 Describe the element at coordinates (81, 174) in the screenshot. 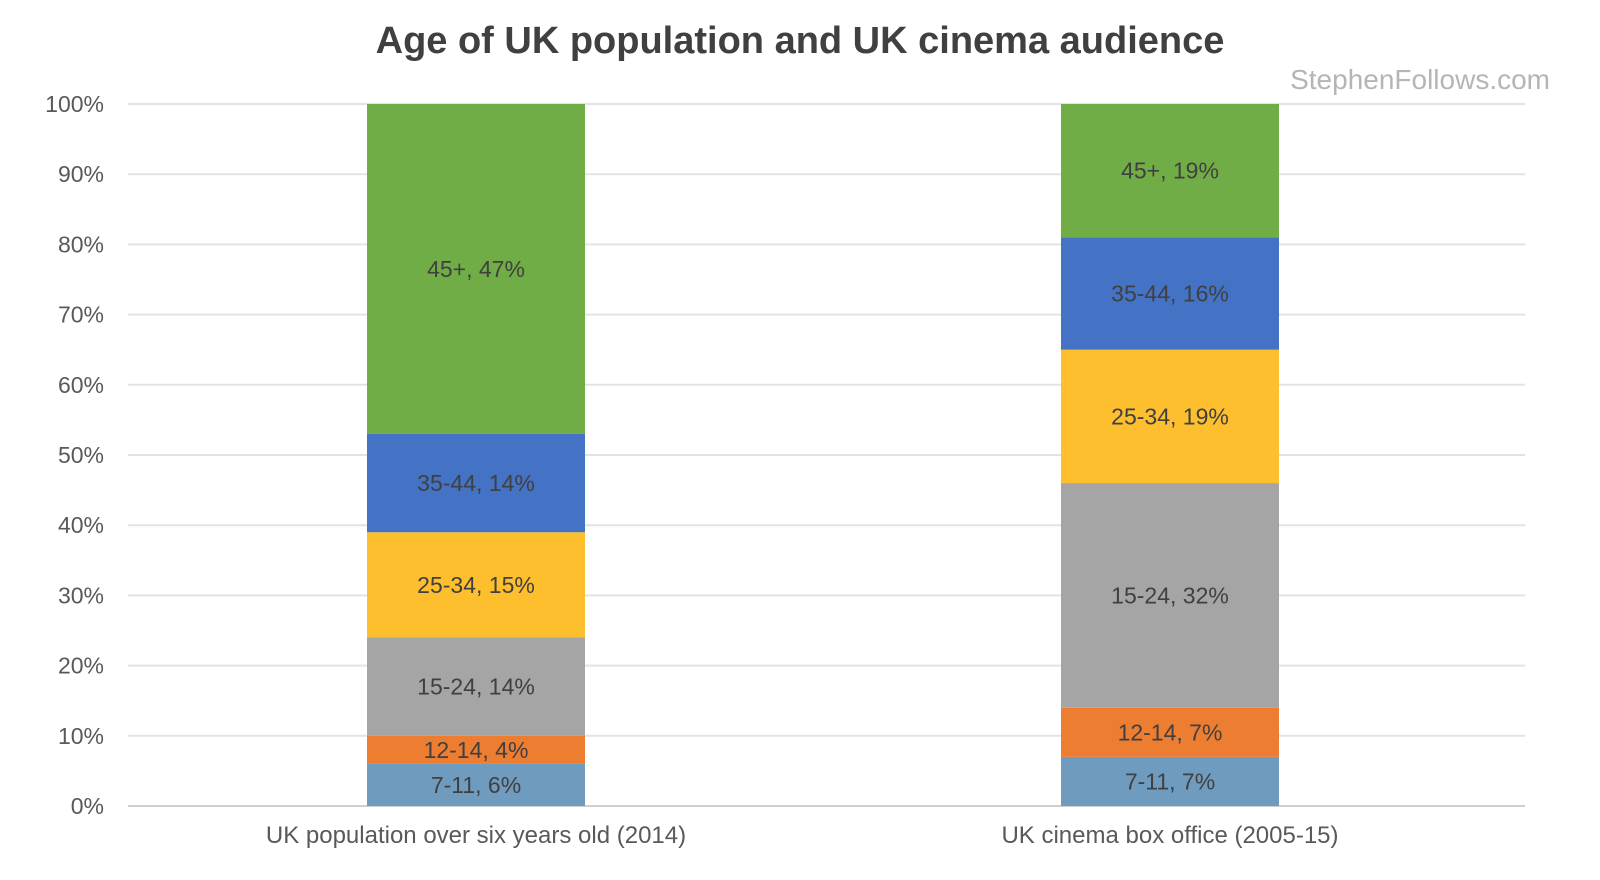

I see `y-tick-label: 90%` at that location.